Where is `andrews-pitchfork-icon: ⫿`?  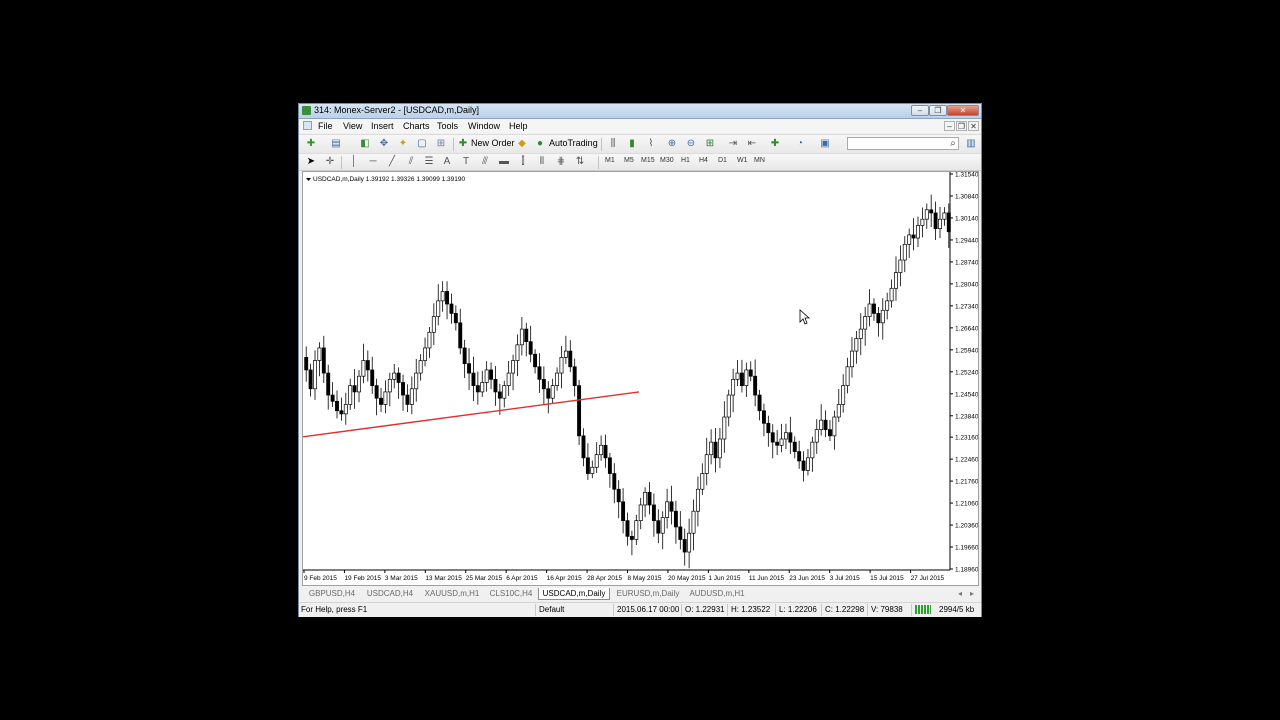 andrews-pitchfork-icon: ⫿ is located at coordinates (523, 161).